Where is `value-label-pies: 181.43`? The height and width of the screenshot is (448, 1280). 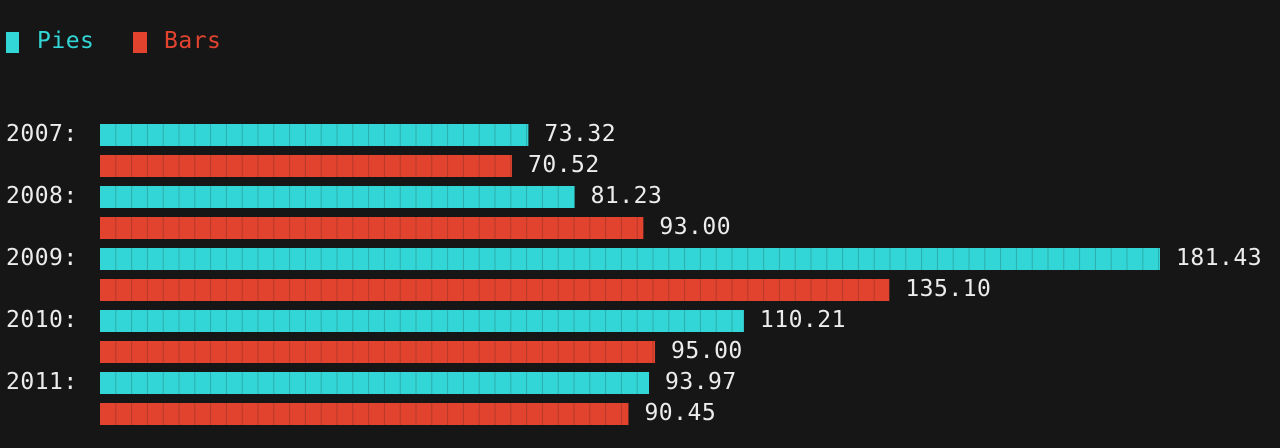 value-label-pies: 181.43 is located at coordinates (1219, 258).